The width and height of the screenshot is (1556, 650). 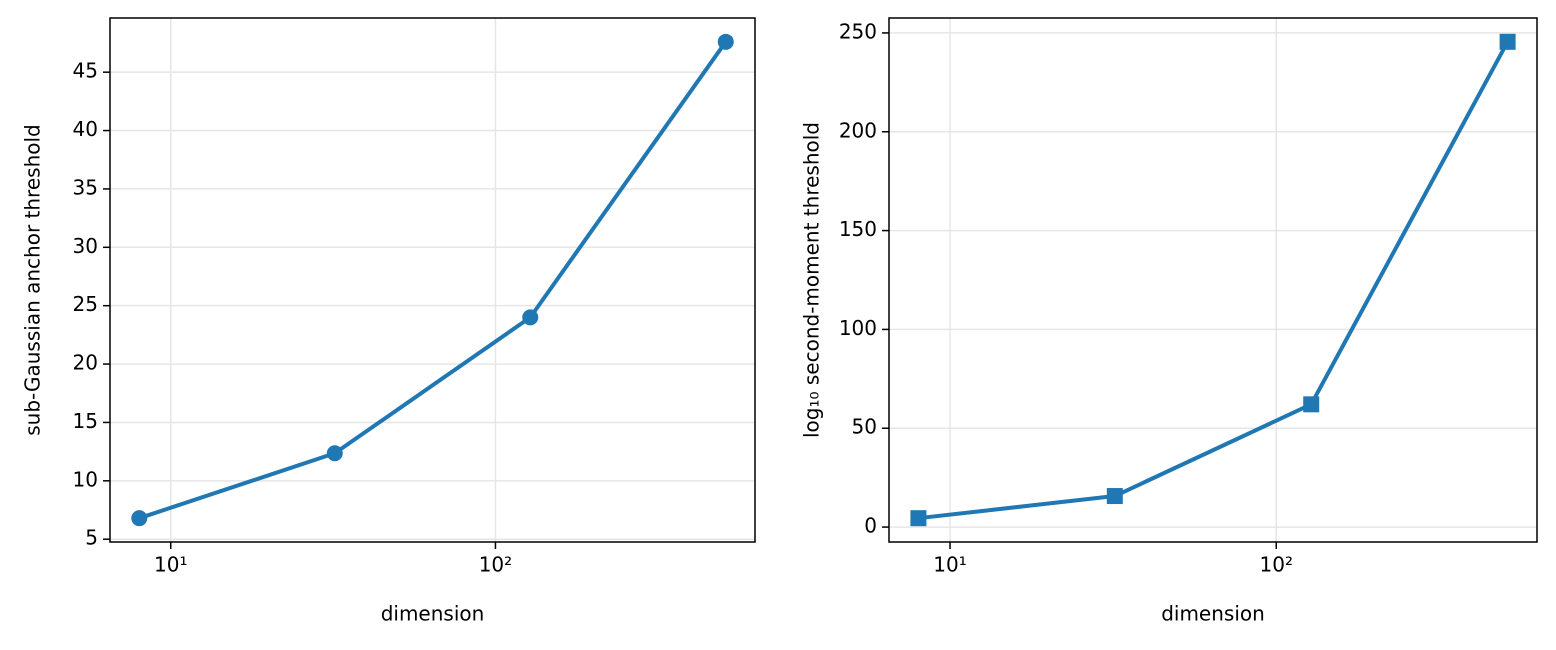 What do you see at coordinates (870, 526) in the screenshot?
I see `y-tick-label: 0` at bounding box center [870, 526].